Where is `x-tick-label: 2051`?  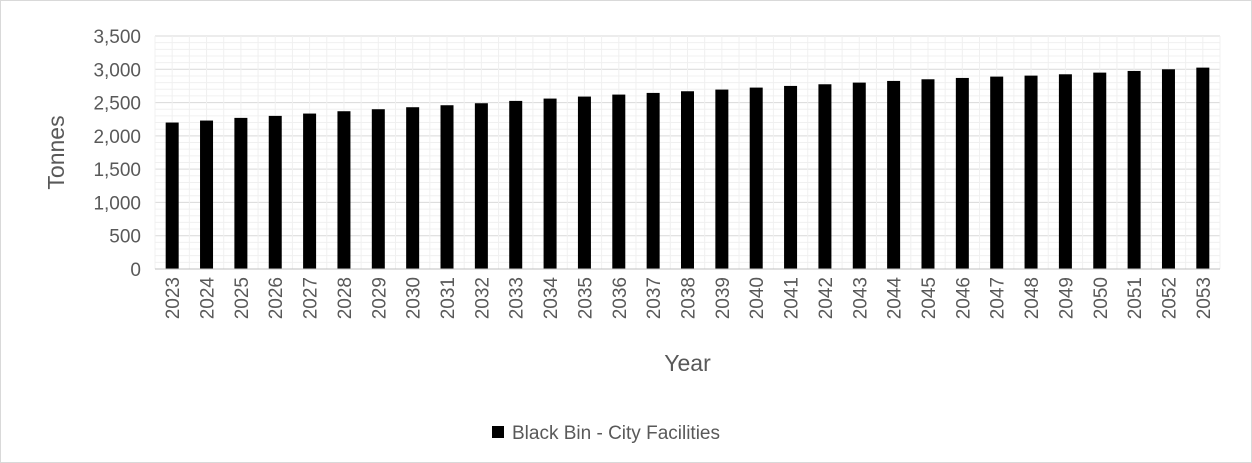 x-tick-label: 2051 is located at coordinates (1135, 298).